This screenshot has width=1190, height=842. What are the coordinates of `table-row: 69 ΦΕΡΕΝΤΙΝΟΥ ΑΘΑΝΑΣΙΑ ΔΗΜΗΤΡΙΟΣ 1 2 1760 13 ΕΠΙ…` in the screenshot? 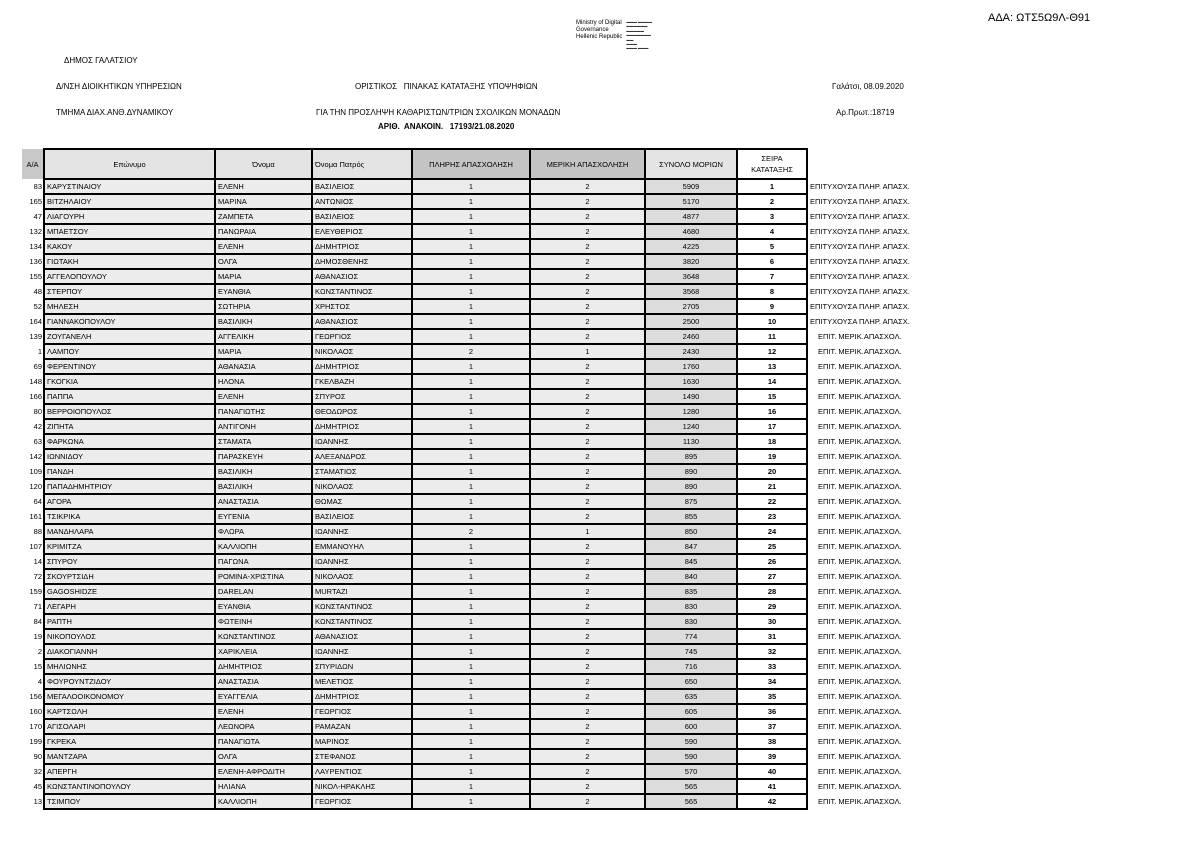 It's located at (479, 366).